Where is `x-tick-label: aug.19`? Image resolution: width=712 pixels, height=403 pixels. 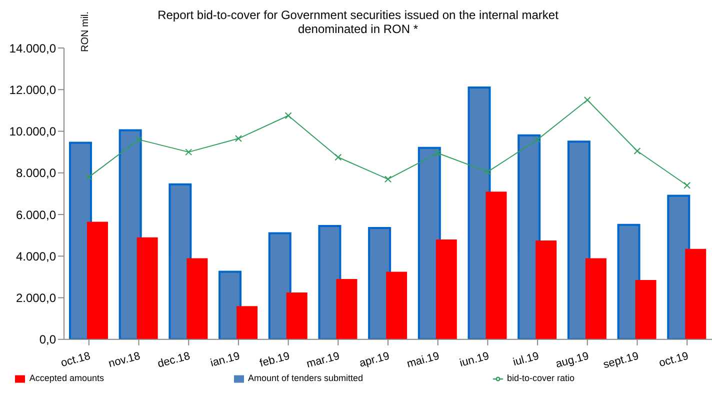 x-tick-label: aug.19 is located at coordinates (572, 360).